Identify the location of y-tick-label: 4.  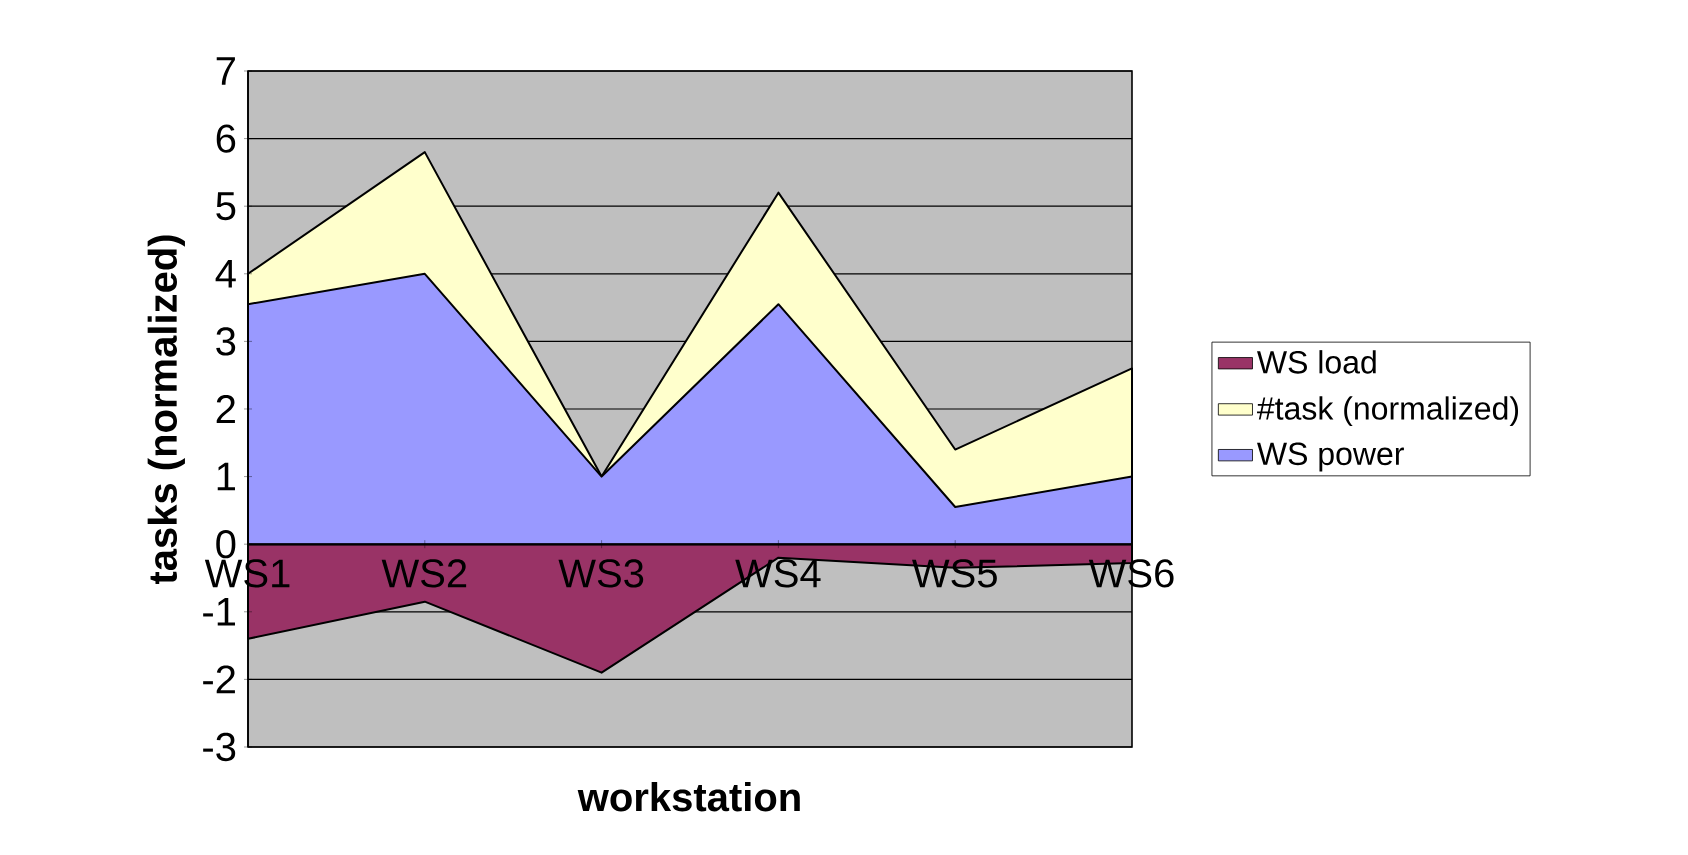
(225, 274).